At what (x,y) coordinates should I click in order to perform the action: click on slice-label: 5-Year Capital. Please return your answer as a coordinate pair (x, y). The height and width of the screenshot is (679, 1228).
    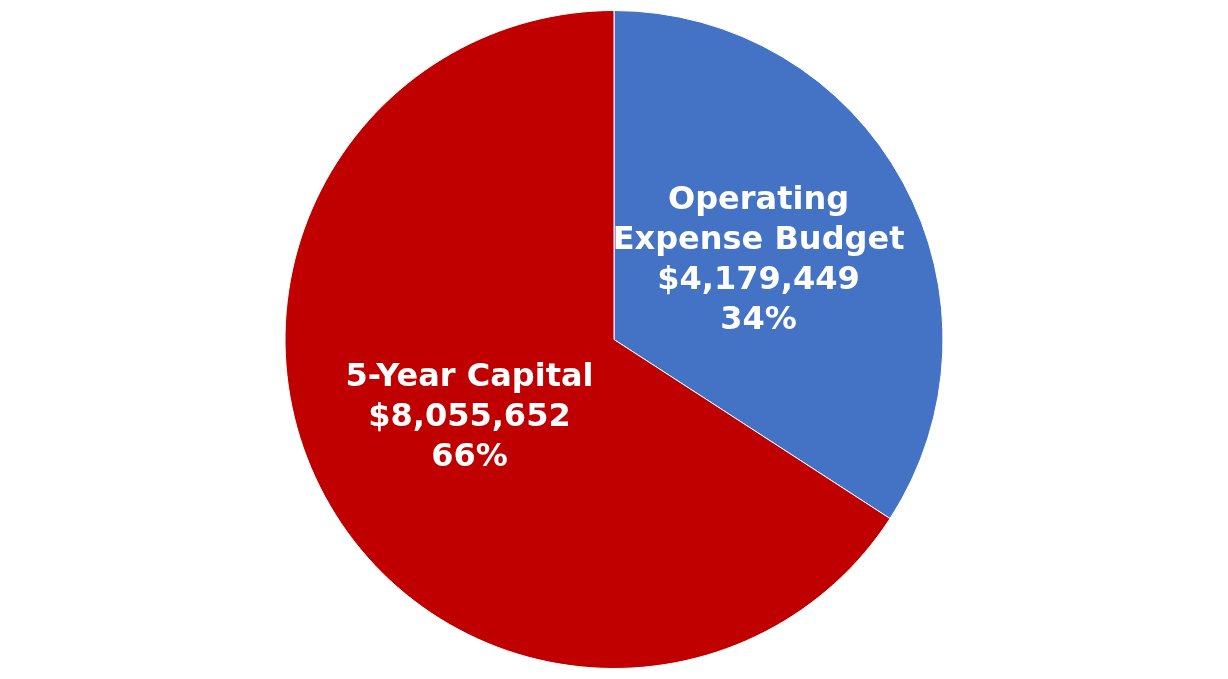
    Looking at the image, I should click on (469, 375).